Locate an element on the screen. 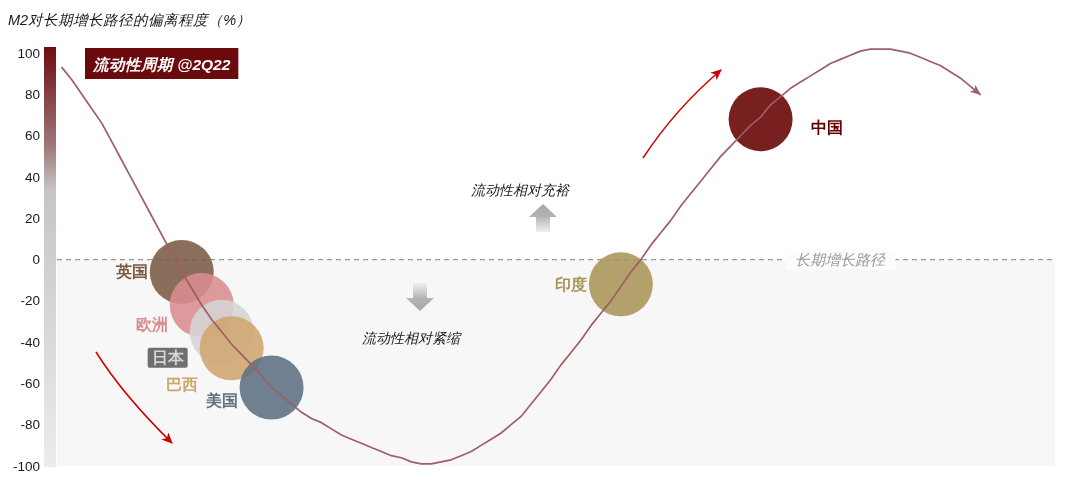 The height and width of the screenshot is (491, 1080). series-label: 巴西 is located at coordinates (181, 384).